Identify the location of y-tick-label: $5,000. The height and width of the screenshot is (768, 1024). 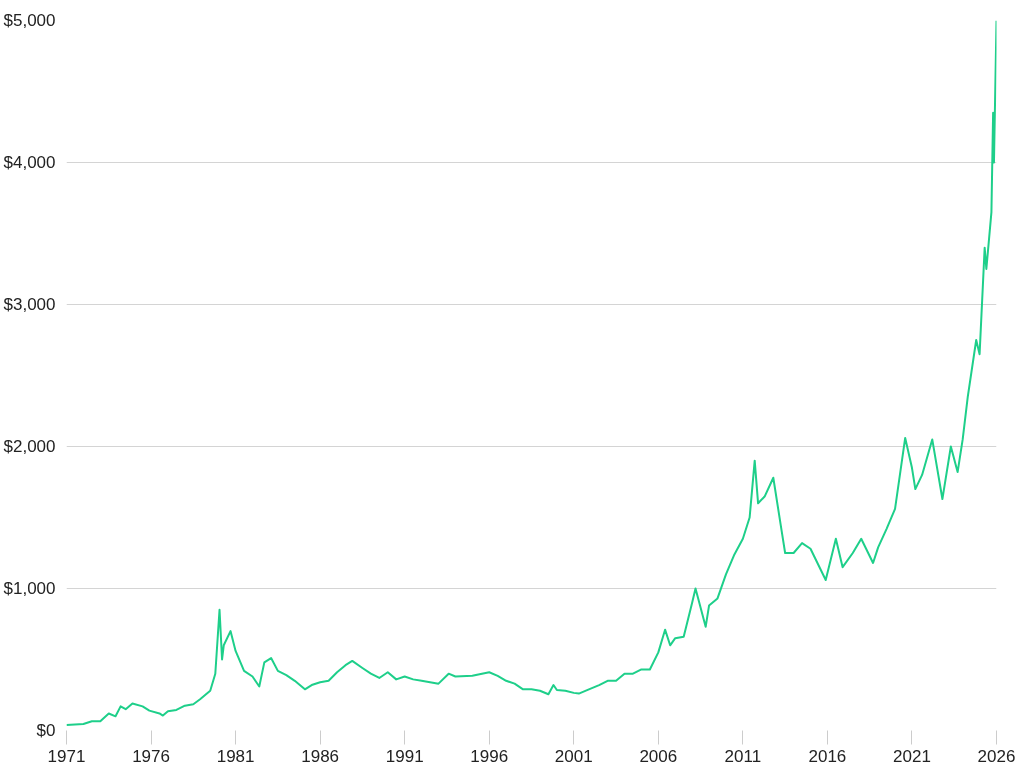
(29, 20).